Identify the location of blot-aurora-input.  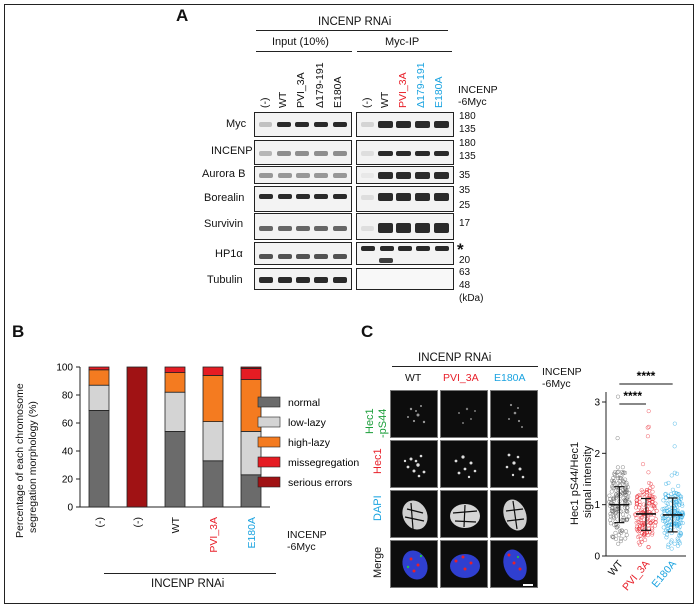
(303, 175).